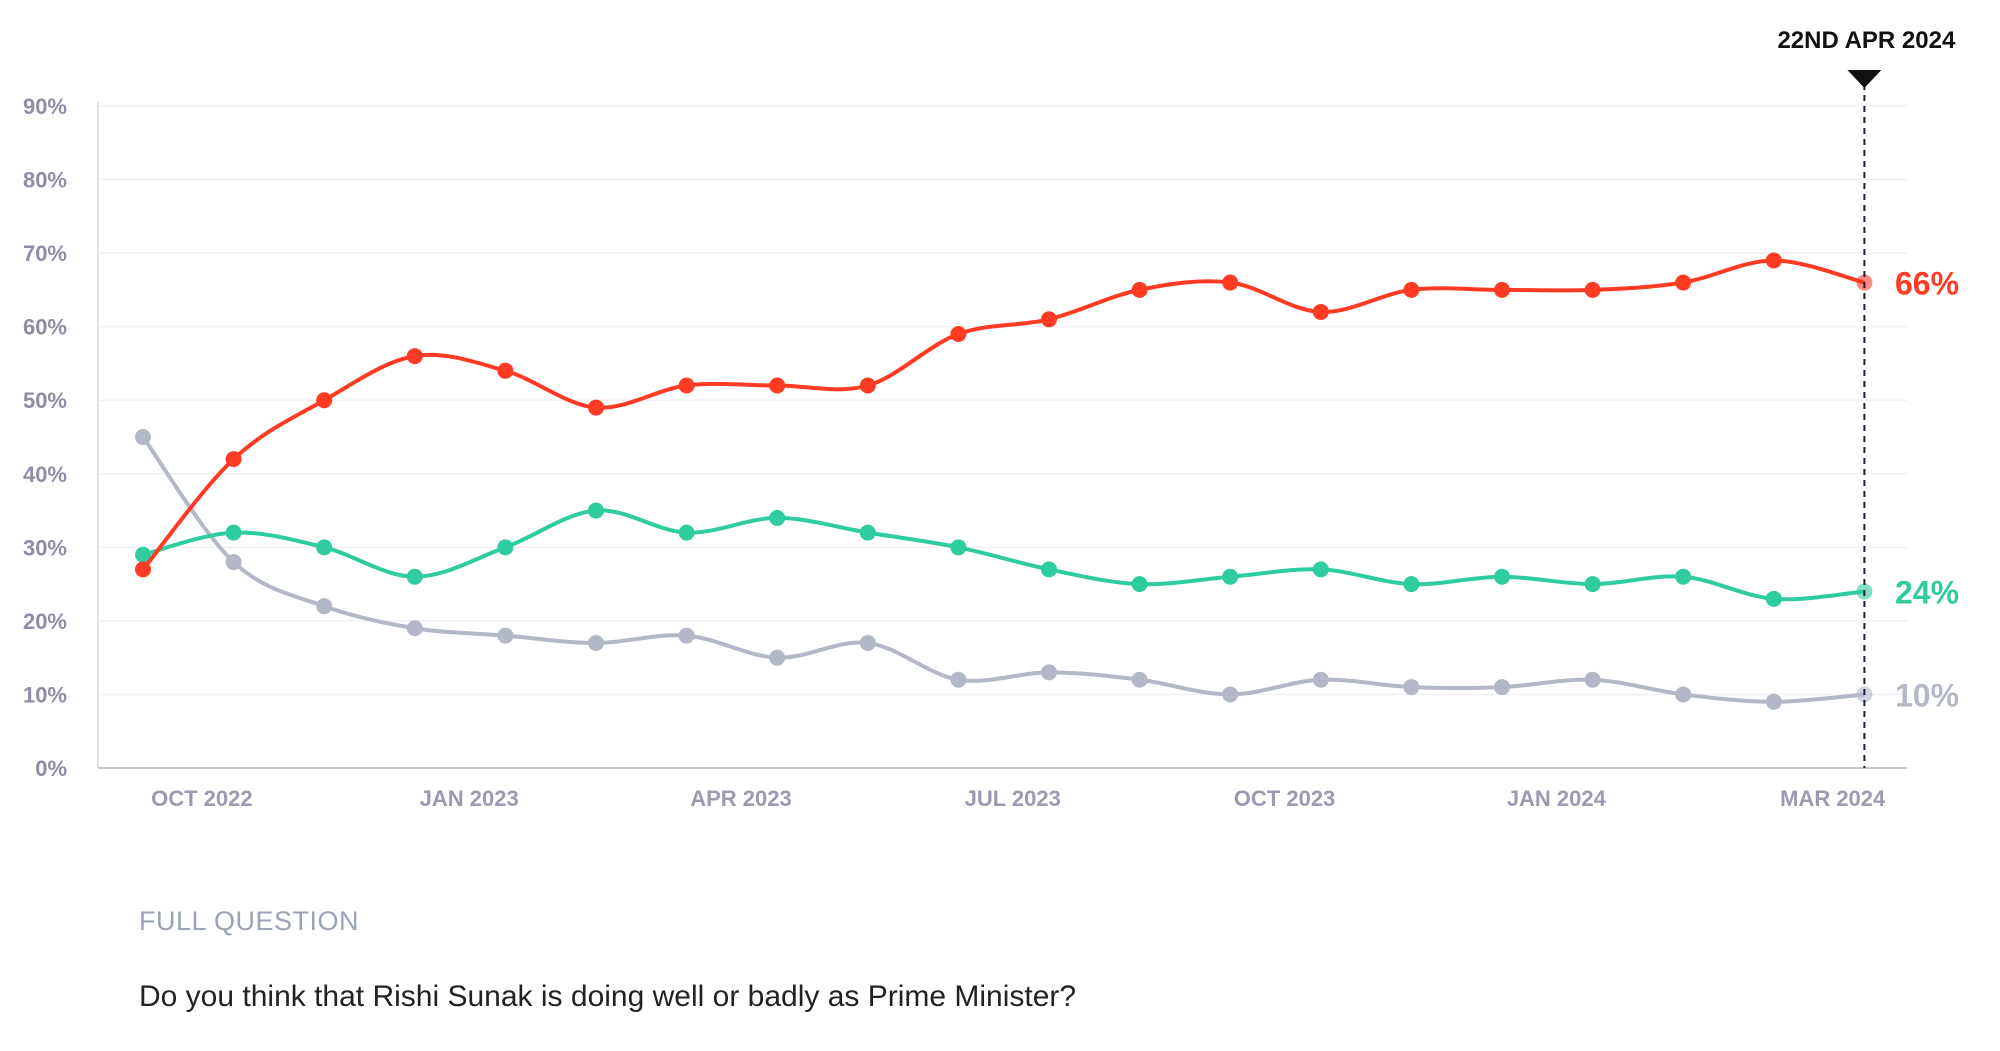 The height and width of the screenshot is (1051, 2000). Describe the element at coordinates (45, 547) in the screenshot. I see `y-tick-label: 30%` at that location.